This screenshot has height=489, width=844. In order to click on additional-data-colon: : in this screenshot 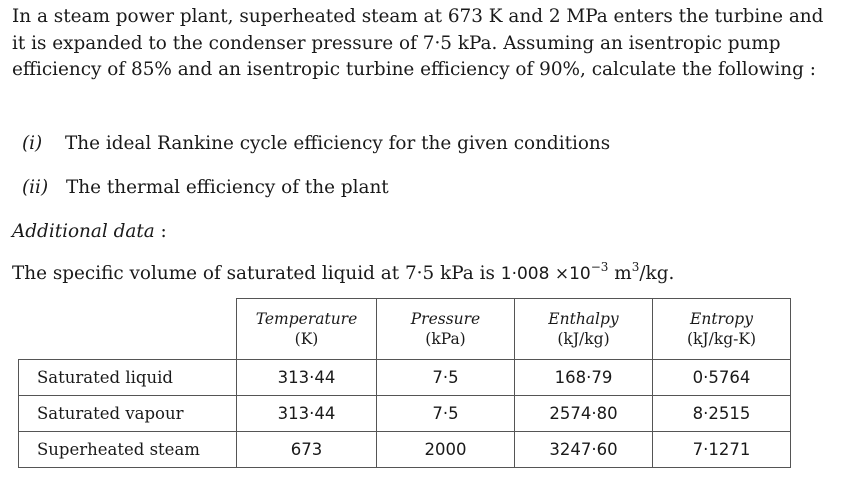, I will do `click(163, 231)`.